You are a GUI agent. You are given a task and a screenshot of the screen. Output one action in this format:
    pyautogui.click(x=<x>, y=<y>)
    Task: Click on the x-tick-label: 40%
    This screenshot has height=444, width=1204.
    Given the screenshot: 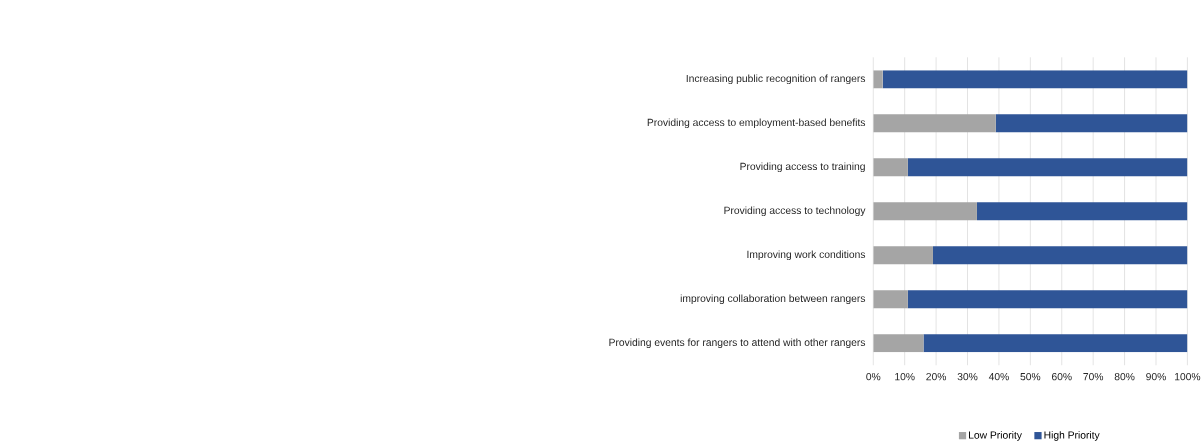 What is the action you would take?
    pyautogui.click(x=998, y=376)
    